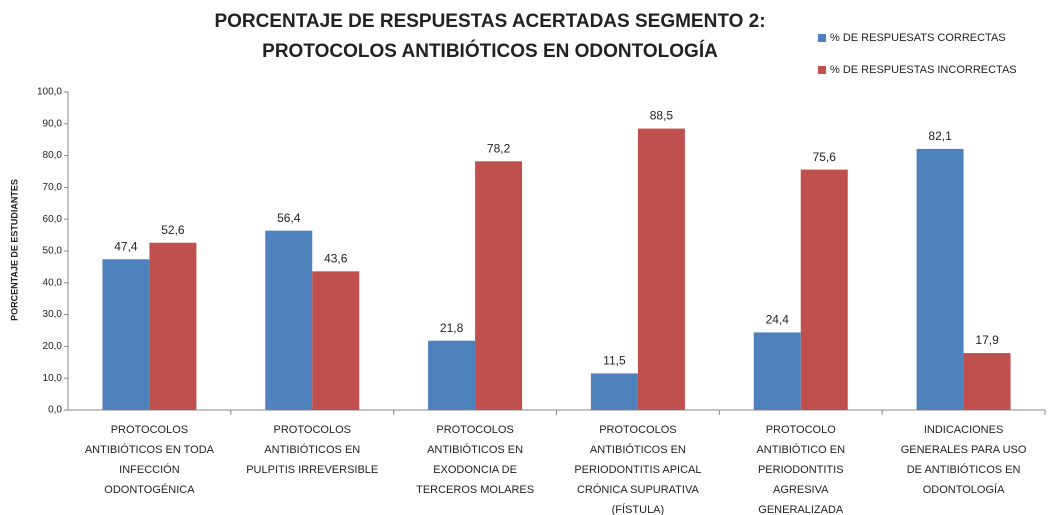 Image resolution: width=1053 pixels, height=515 pixels. Describe the element at coordinates (801, 490) in the screenshot. I see `x-tick-label: AGRESIVA` at that location.